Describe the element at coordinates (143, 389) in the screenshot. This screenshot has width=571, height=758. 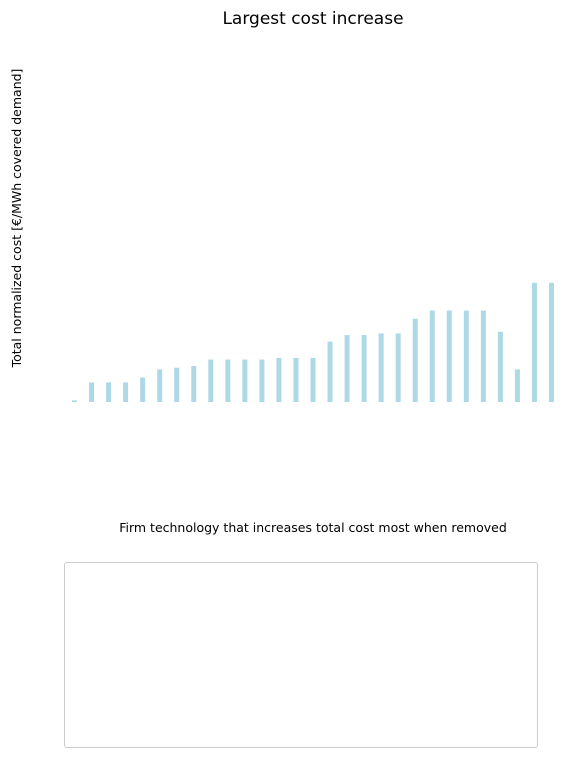
I see `bar-onwind-sand-store` at that location.